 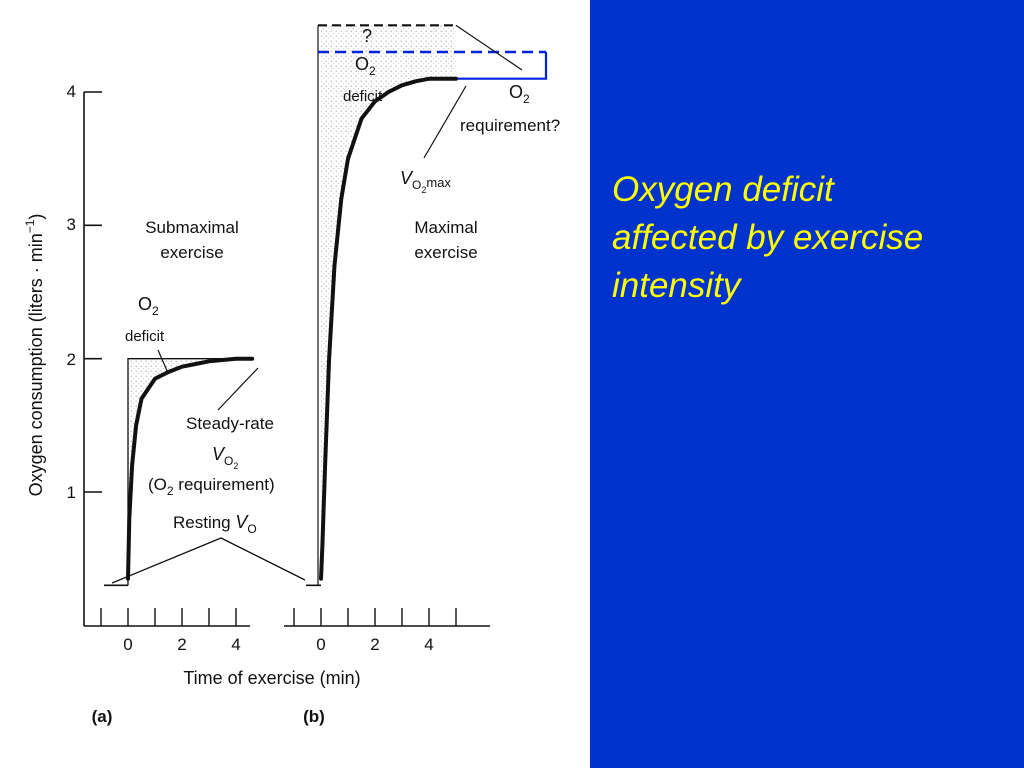 I want to click on panel-a-resting-leader, so click(x=208, y=560).